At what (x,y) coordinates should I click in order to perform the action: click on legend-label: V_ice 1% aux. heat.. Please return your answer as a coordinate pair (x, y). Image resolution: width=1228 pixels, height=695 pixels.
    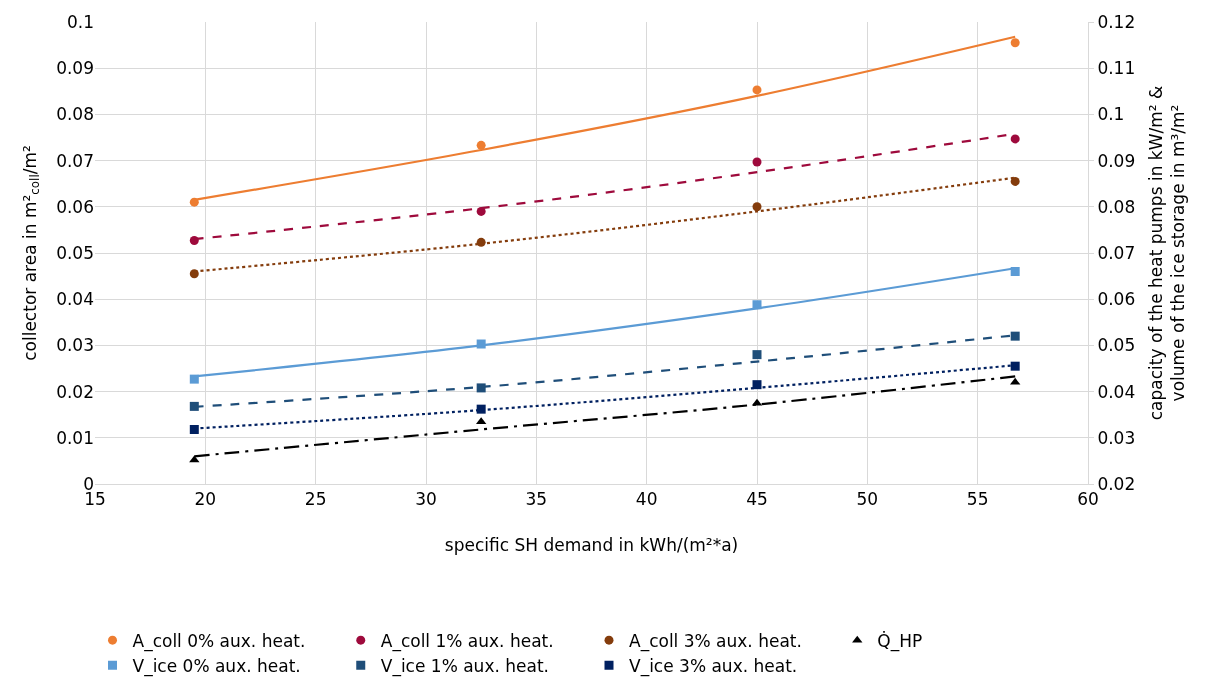
    Looking at the image, I should click on (464, 666).